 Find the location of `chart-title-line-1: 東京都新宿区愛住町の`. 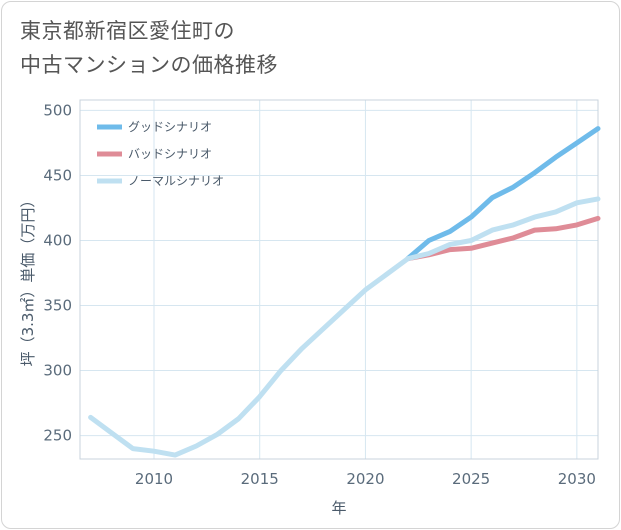

chart-title-line-1: 東京都新宿区愛住町の is located at coordinates (127, 31).